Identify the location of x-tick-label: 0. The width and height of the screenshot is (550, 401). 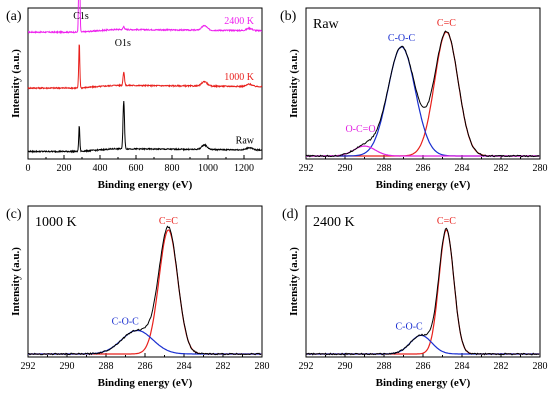
(28, 168).